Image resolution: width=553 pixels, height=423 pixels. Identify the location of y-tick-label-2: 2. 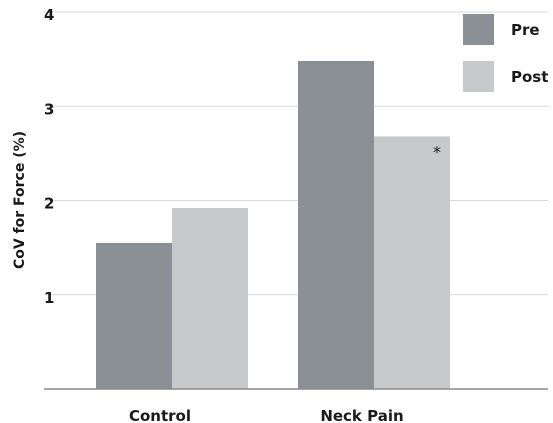
(49, 204).